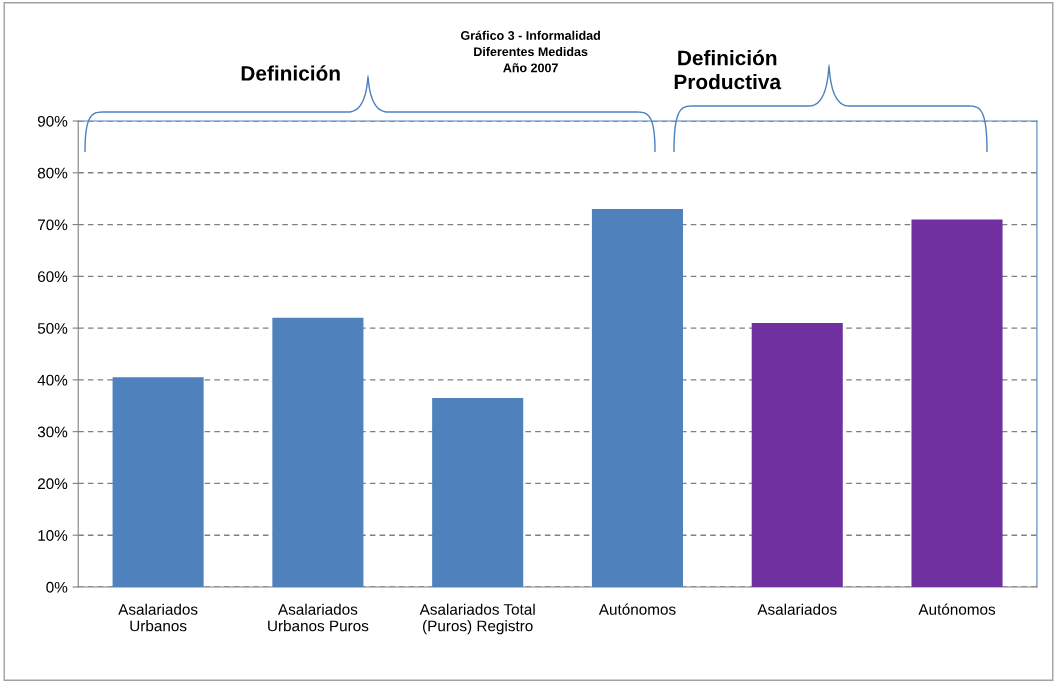  What do you see at coordinates (53, 225) in the screenshot?
I see `y-tick-label: 70%` at bounding box center [53, 225].